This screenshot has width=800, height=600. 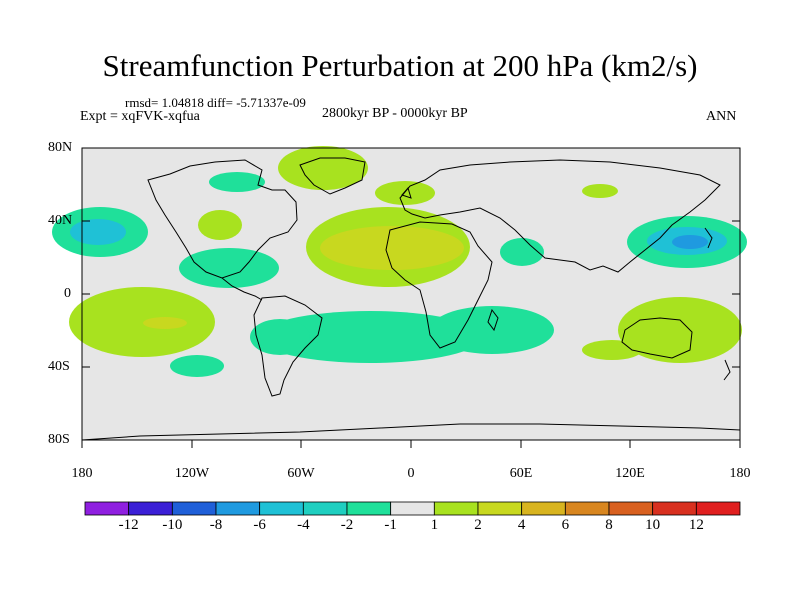 I want to click on coast-north-america, so click(x=222, y=219).